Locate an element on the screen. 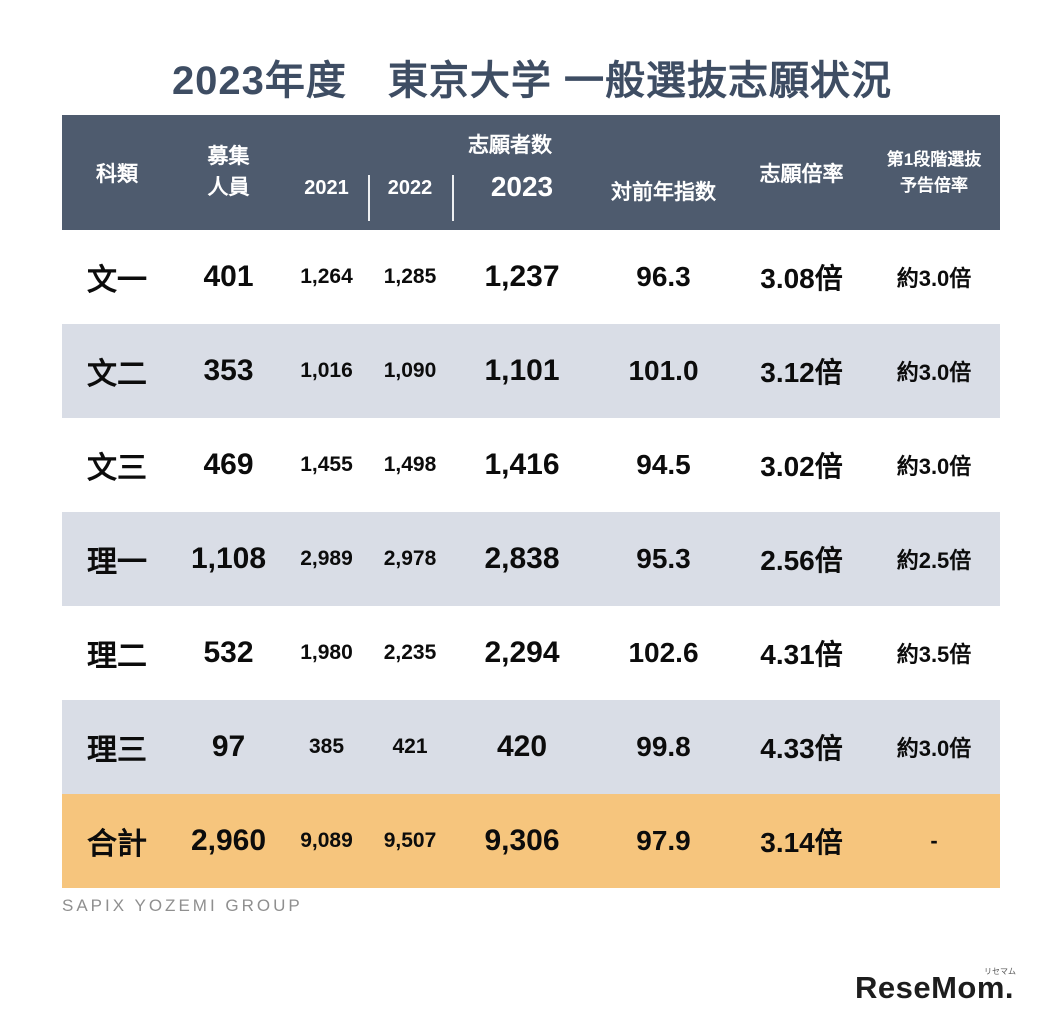  cell-2022: 1,090 is located at coordinates (410, 370).